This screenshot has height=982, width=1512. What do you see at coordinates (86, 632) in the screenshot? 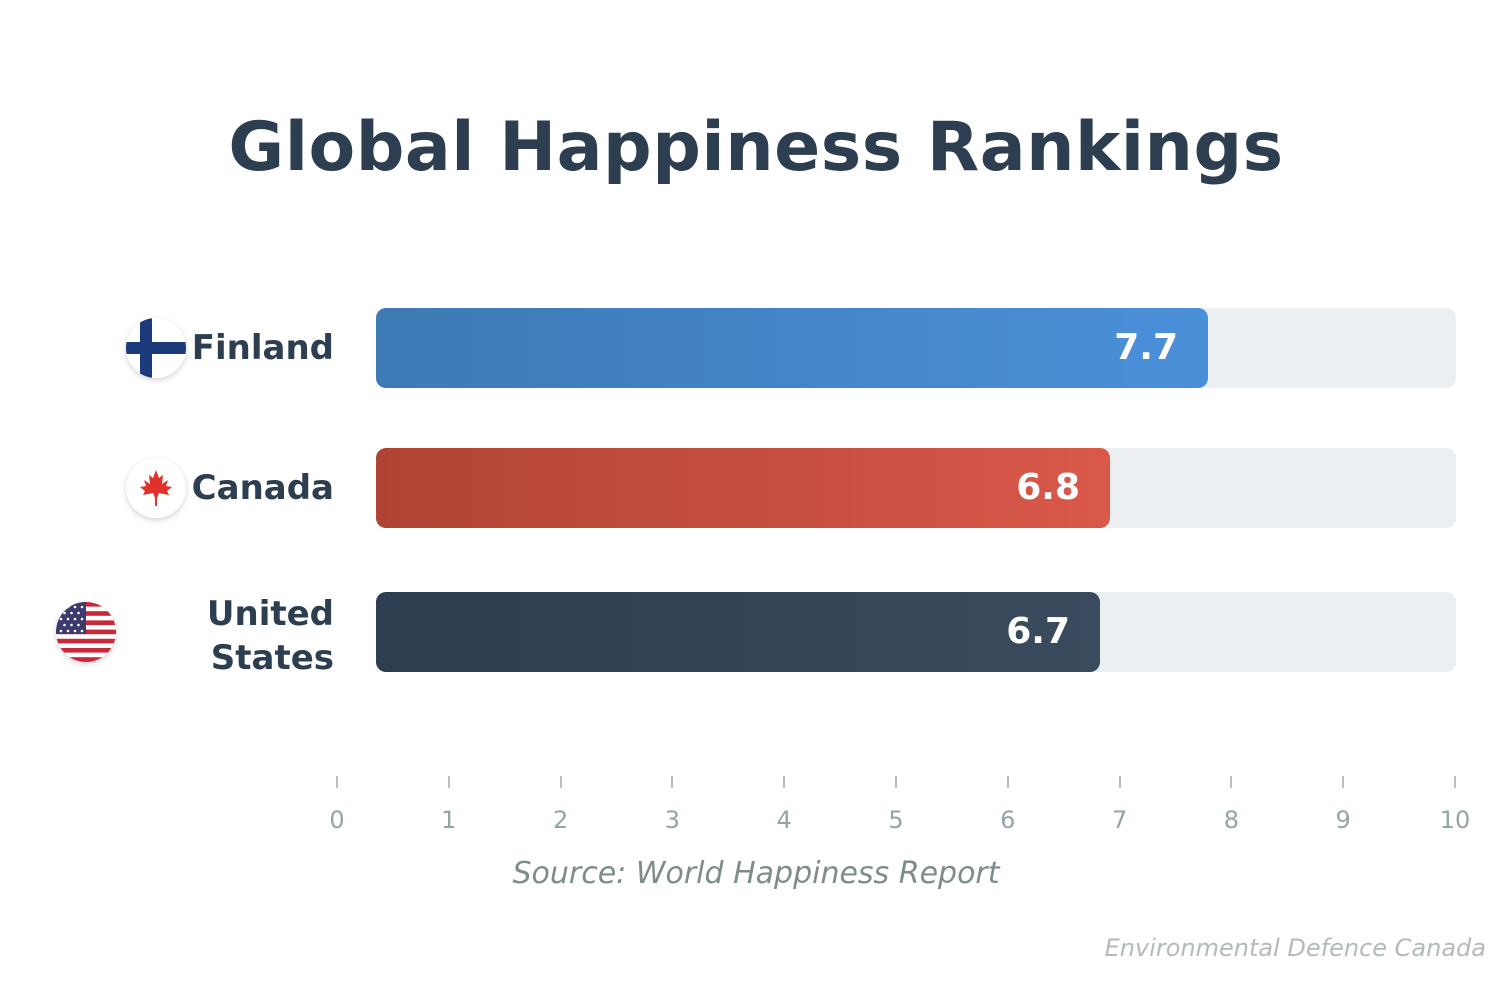
I see `usa-flag-icon` at bounding box center [86, 632].